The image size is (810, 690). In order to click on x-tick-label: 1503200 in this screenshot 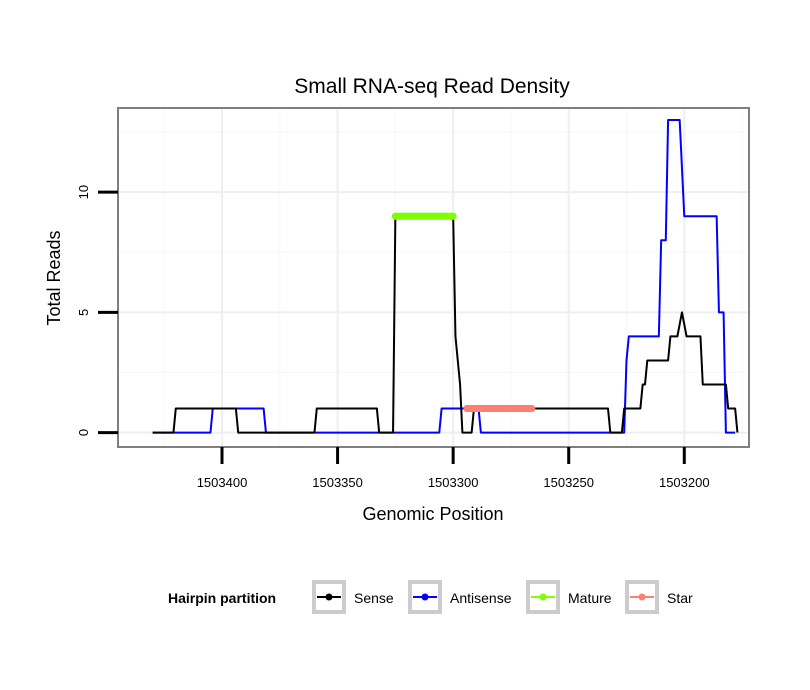, I will do `click(684, 482)`.